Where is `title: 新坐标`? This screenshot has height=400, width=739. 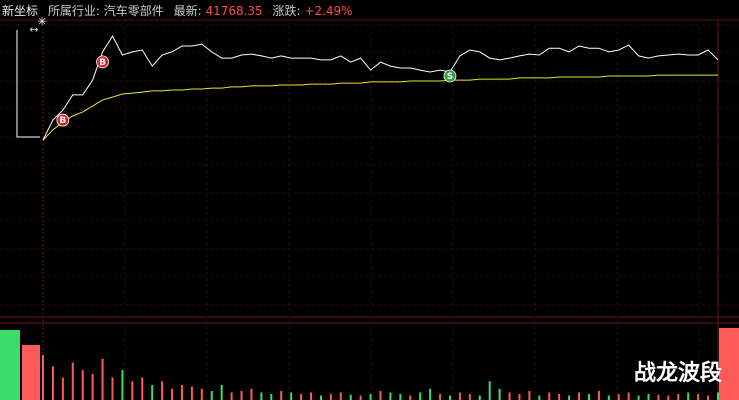 title: 新坐标 is located at coordinates (20, 11).